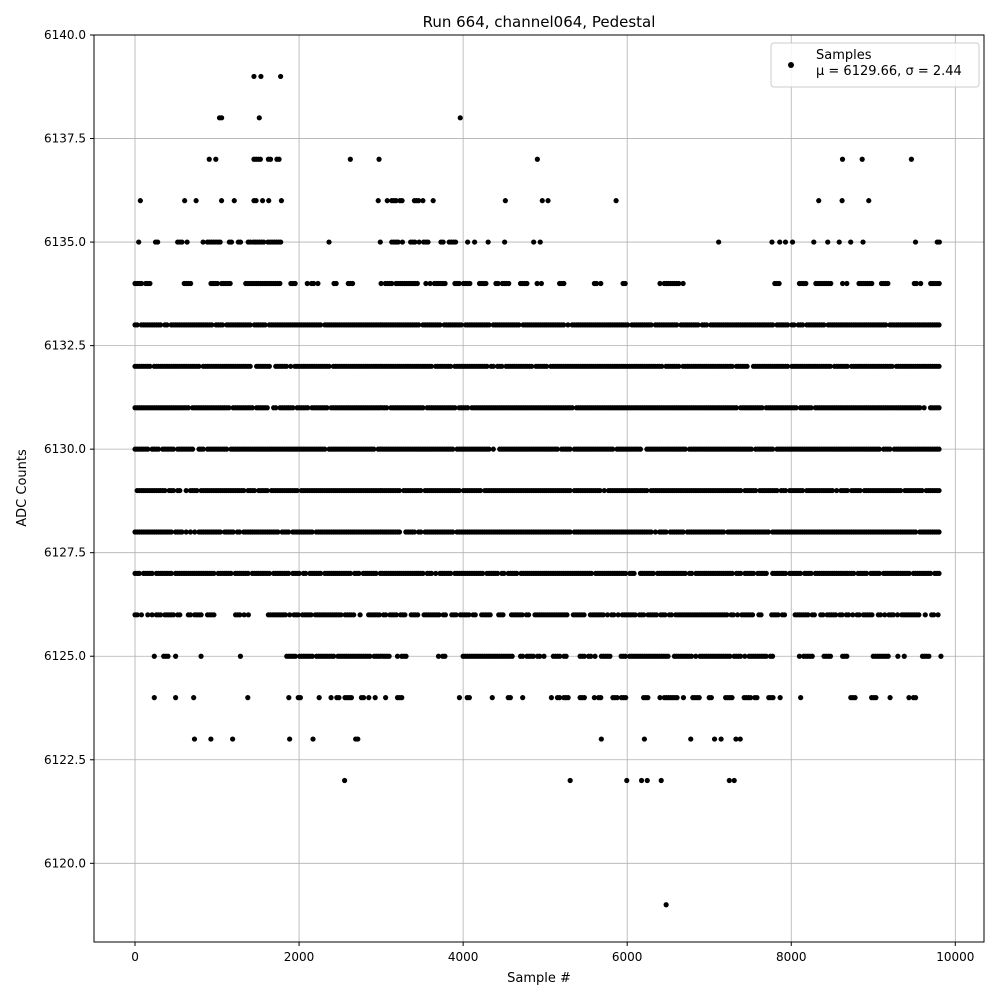 This screenshot has height=1000, width=1000. What do you see at coordinates (875, 65) in the screenshot?
I see `legend: Samples μ = 6129.66, σ = 2.44` at bounding box center [875, 65].